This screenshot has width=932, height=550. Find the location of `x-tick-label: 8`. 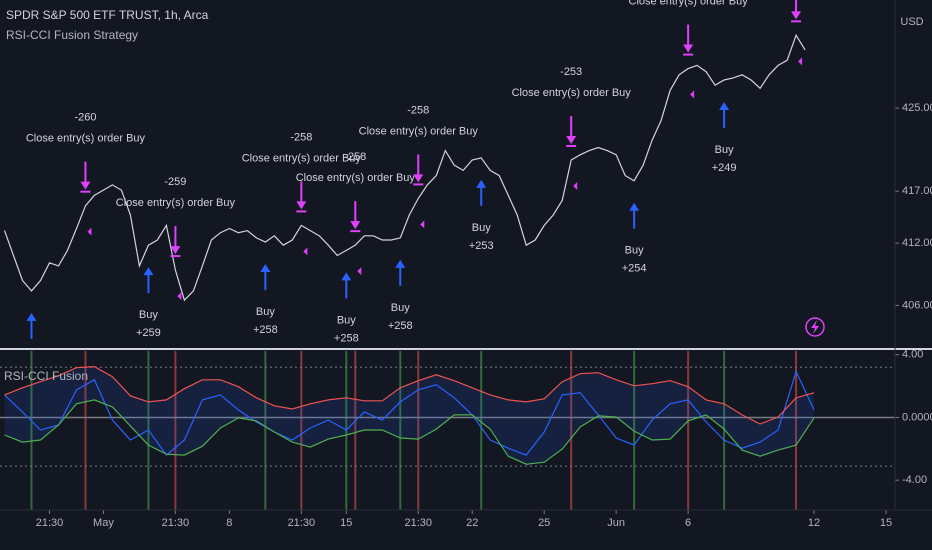

x-tick-label: 8 is located at coordinates (229, 523).